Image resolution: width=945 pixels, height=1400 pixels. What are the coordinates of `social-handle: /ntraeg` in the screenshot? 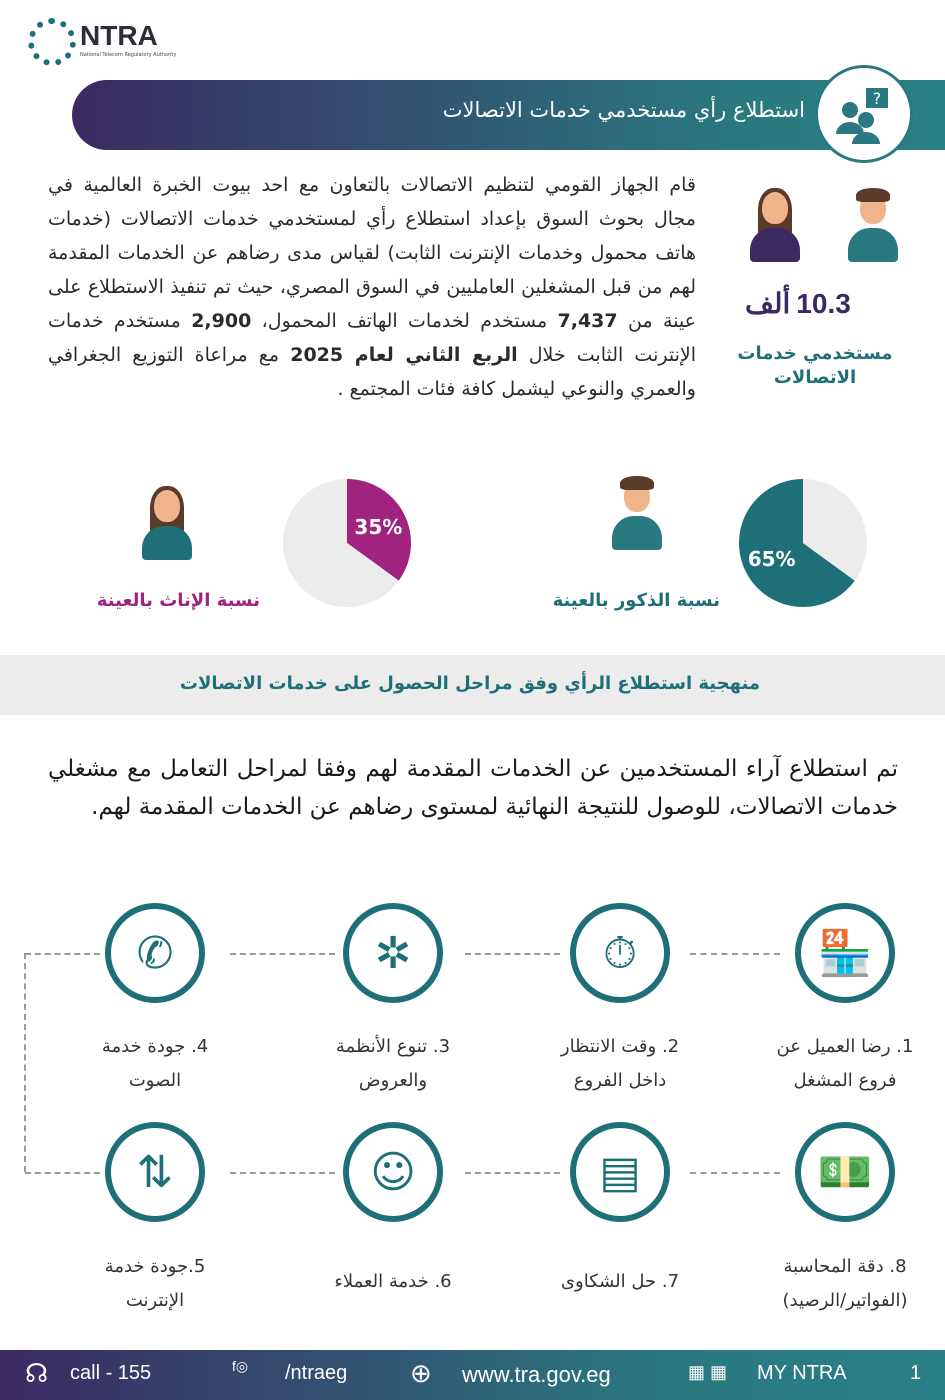 It's located at (316, 1373).